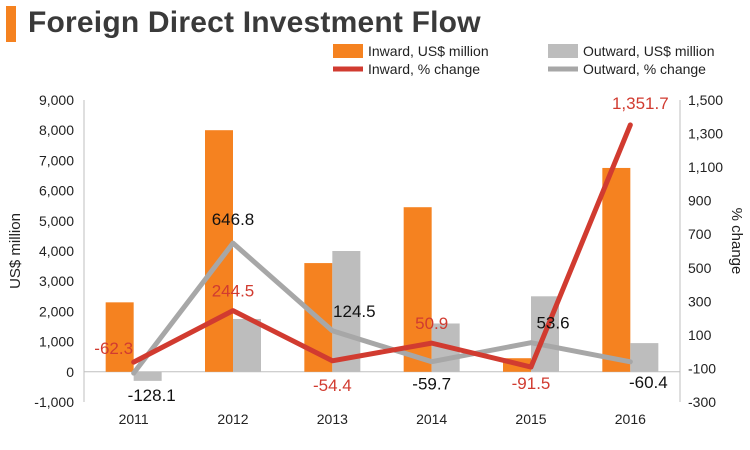  What do you see at coordinates (702, 402) in the screenshot?
I see `y2-tick-label: -300` at bounding box center [702, 402].